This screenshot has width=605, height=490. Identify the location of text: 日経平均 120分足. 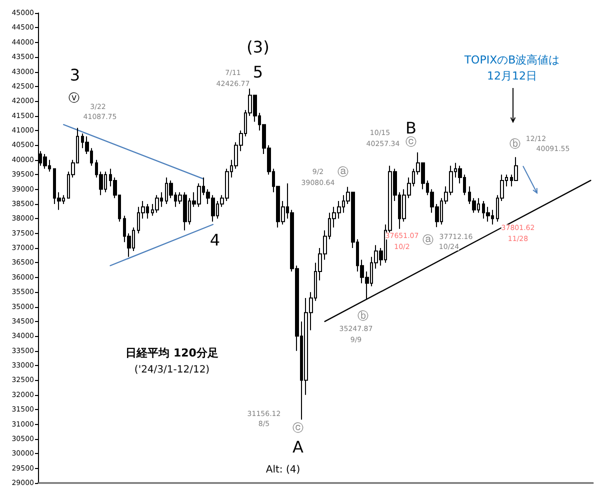
(172, 353).